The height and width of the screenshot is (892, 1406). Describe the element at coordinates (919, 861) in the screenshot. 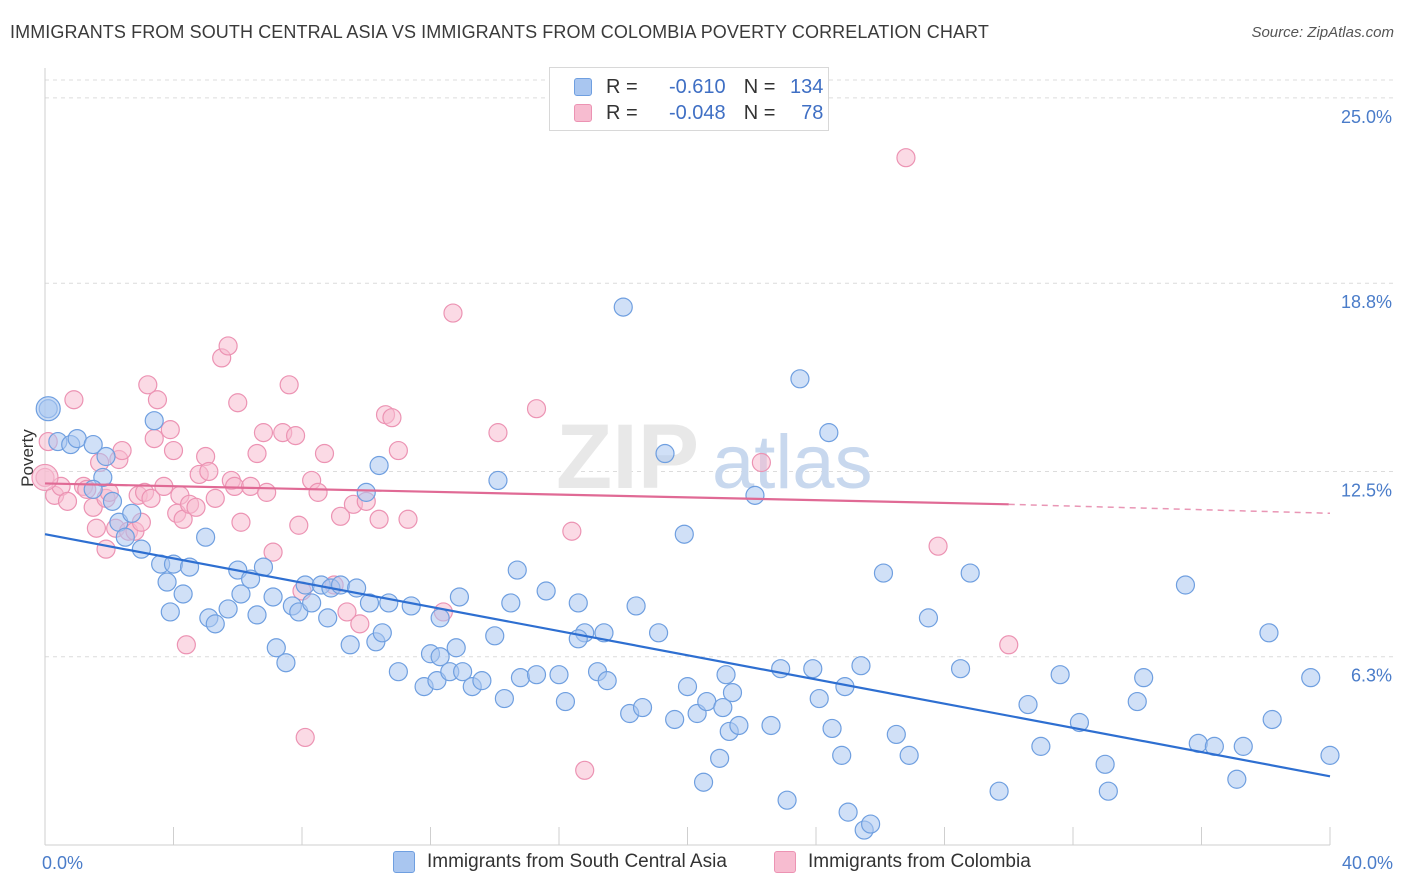

I see `series-legend-label: Immigrants from Colombia` at that location.